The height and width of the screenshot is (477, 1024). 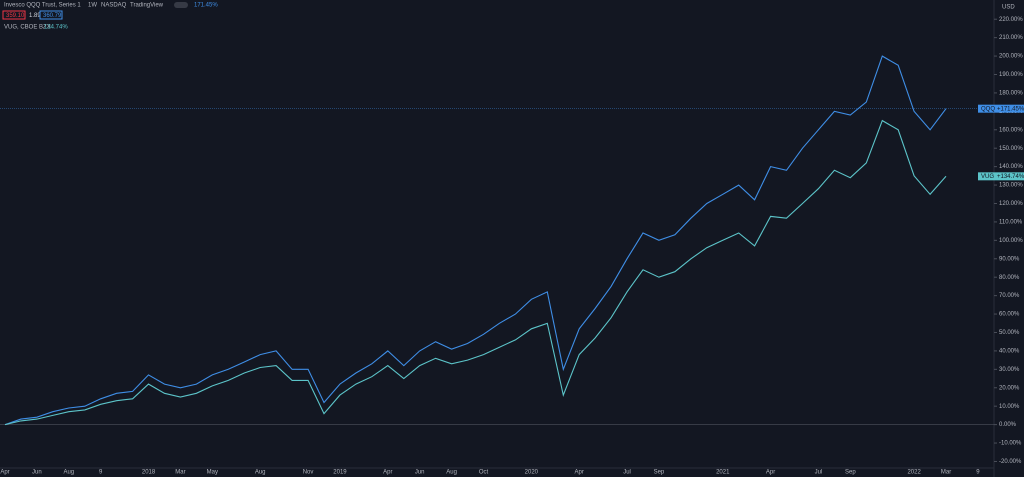 What do you see at coordinates (1011, 222) in the screenshot?
I see `y-tick-label: 110.00%` at bounding box center [1011, 222].